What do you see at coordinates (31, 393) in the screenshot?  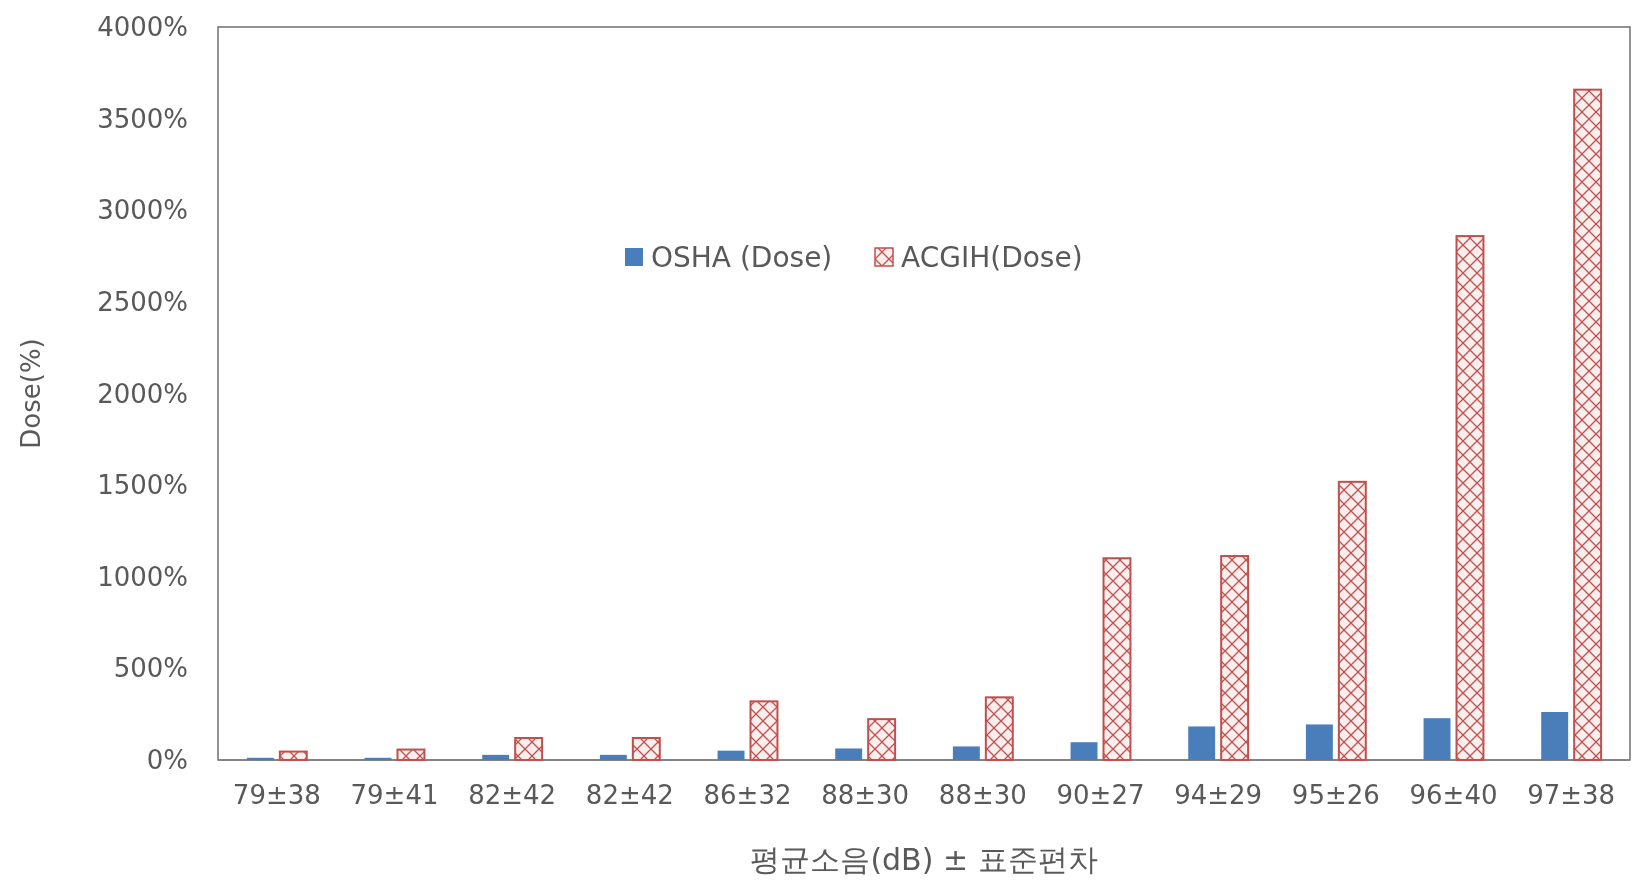 I see `y-axis-title: Dose(%)` at bounding box center [31, 393].